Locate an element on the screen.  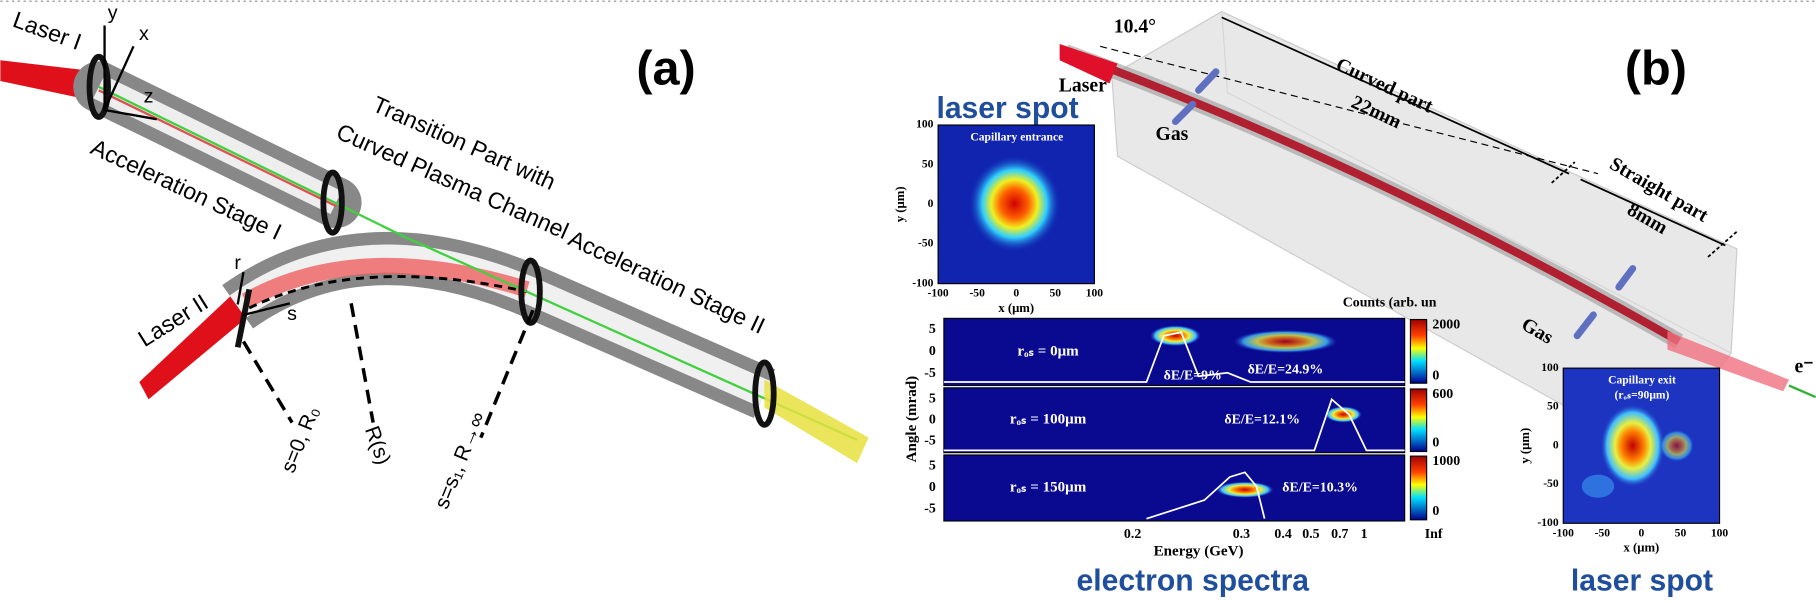
tick-label: 0.4 is located at coordinates (1282, 534).